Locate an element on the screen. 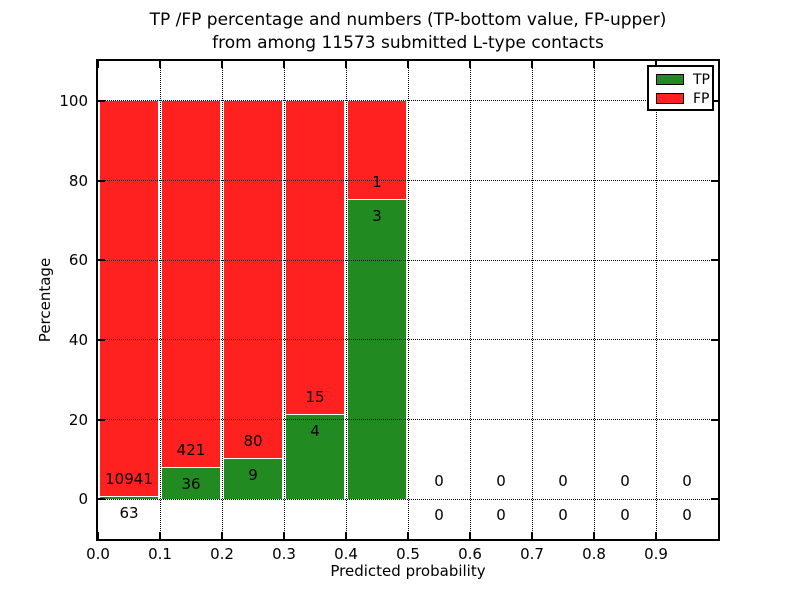 Image resolution: width=800 pixels, height=600 pixels. y-tick-label: 100 is located at coordinates (73, 100).